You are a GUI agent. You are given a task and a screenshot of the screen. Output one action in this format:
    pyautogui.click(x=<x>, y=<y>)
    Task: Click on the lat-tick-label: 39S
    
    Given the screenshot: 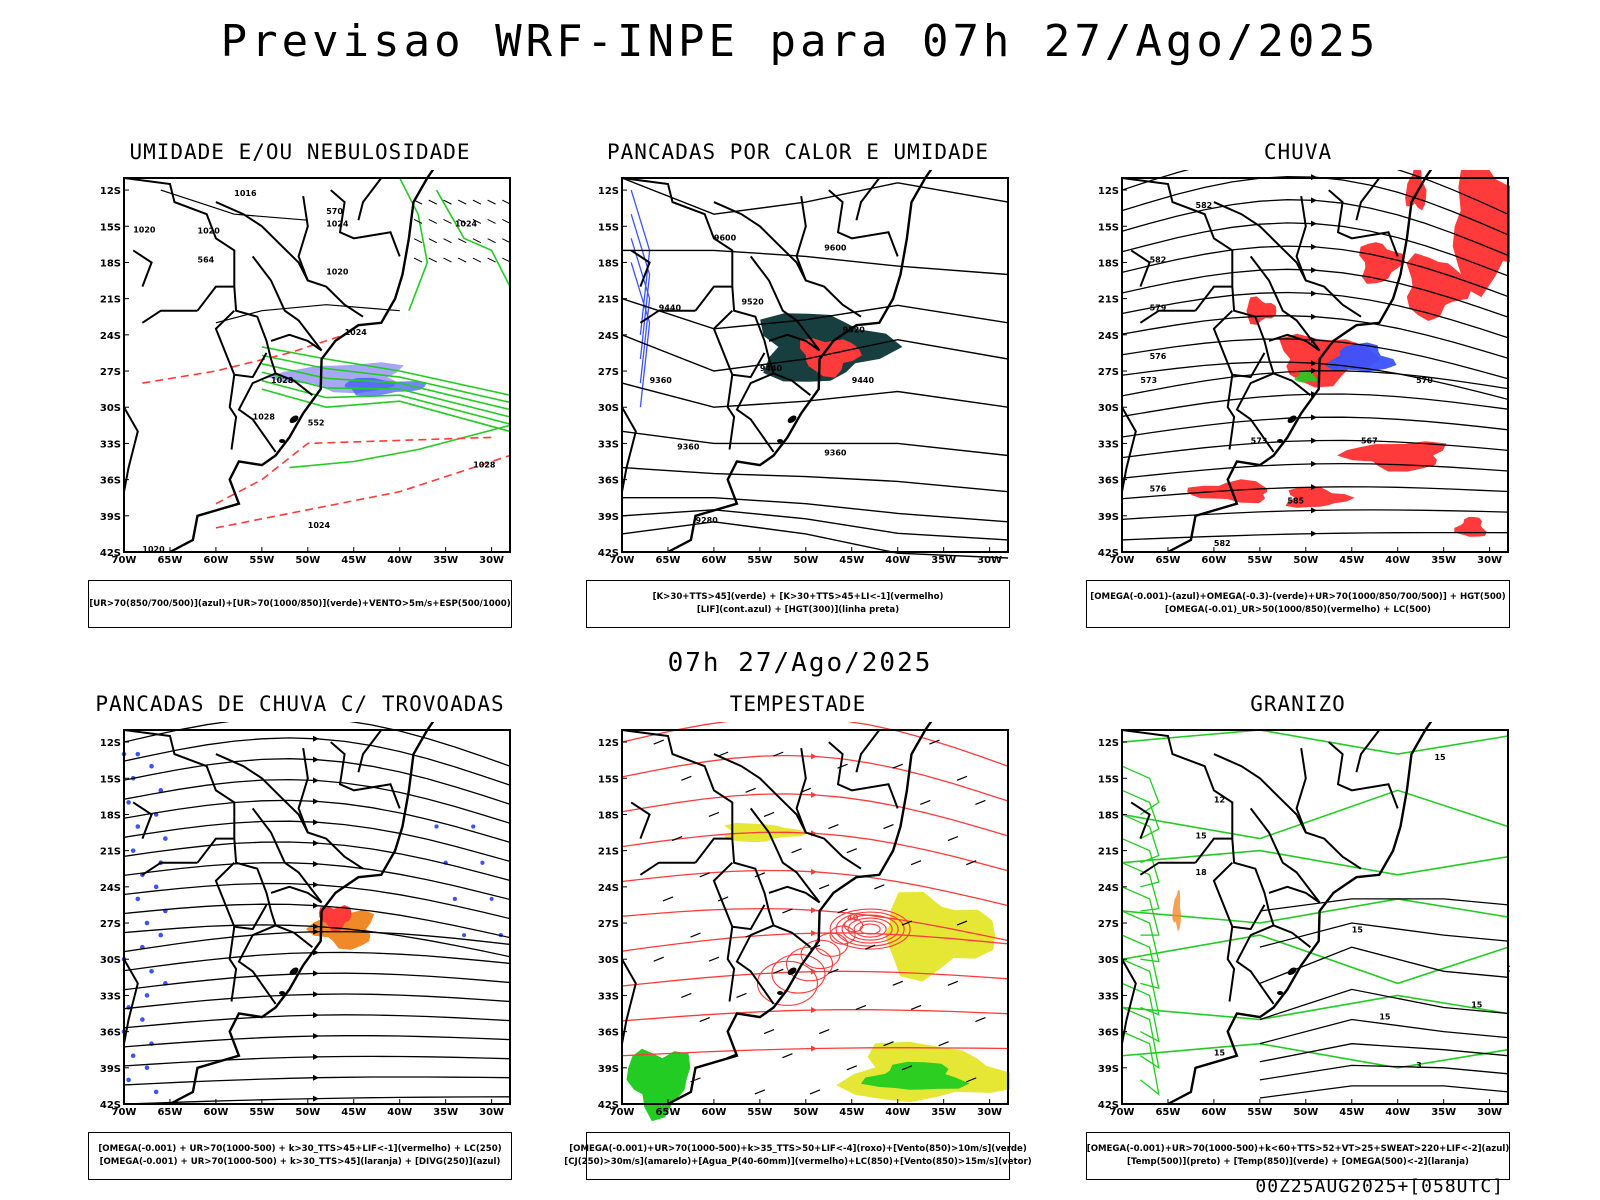 What is the action you would take?
    pyautogui.click(x=608, y=517)
    